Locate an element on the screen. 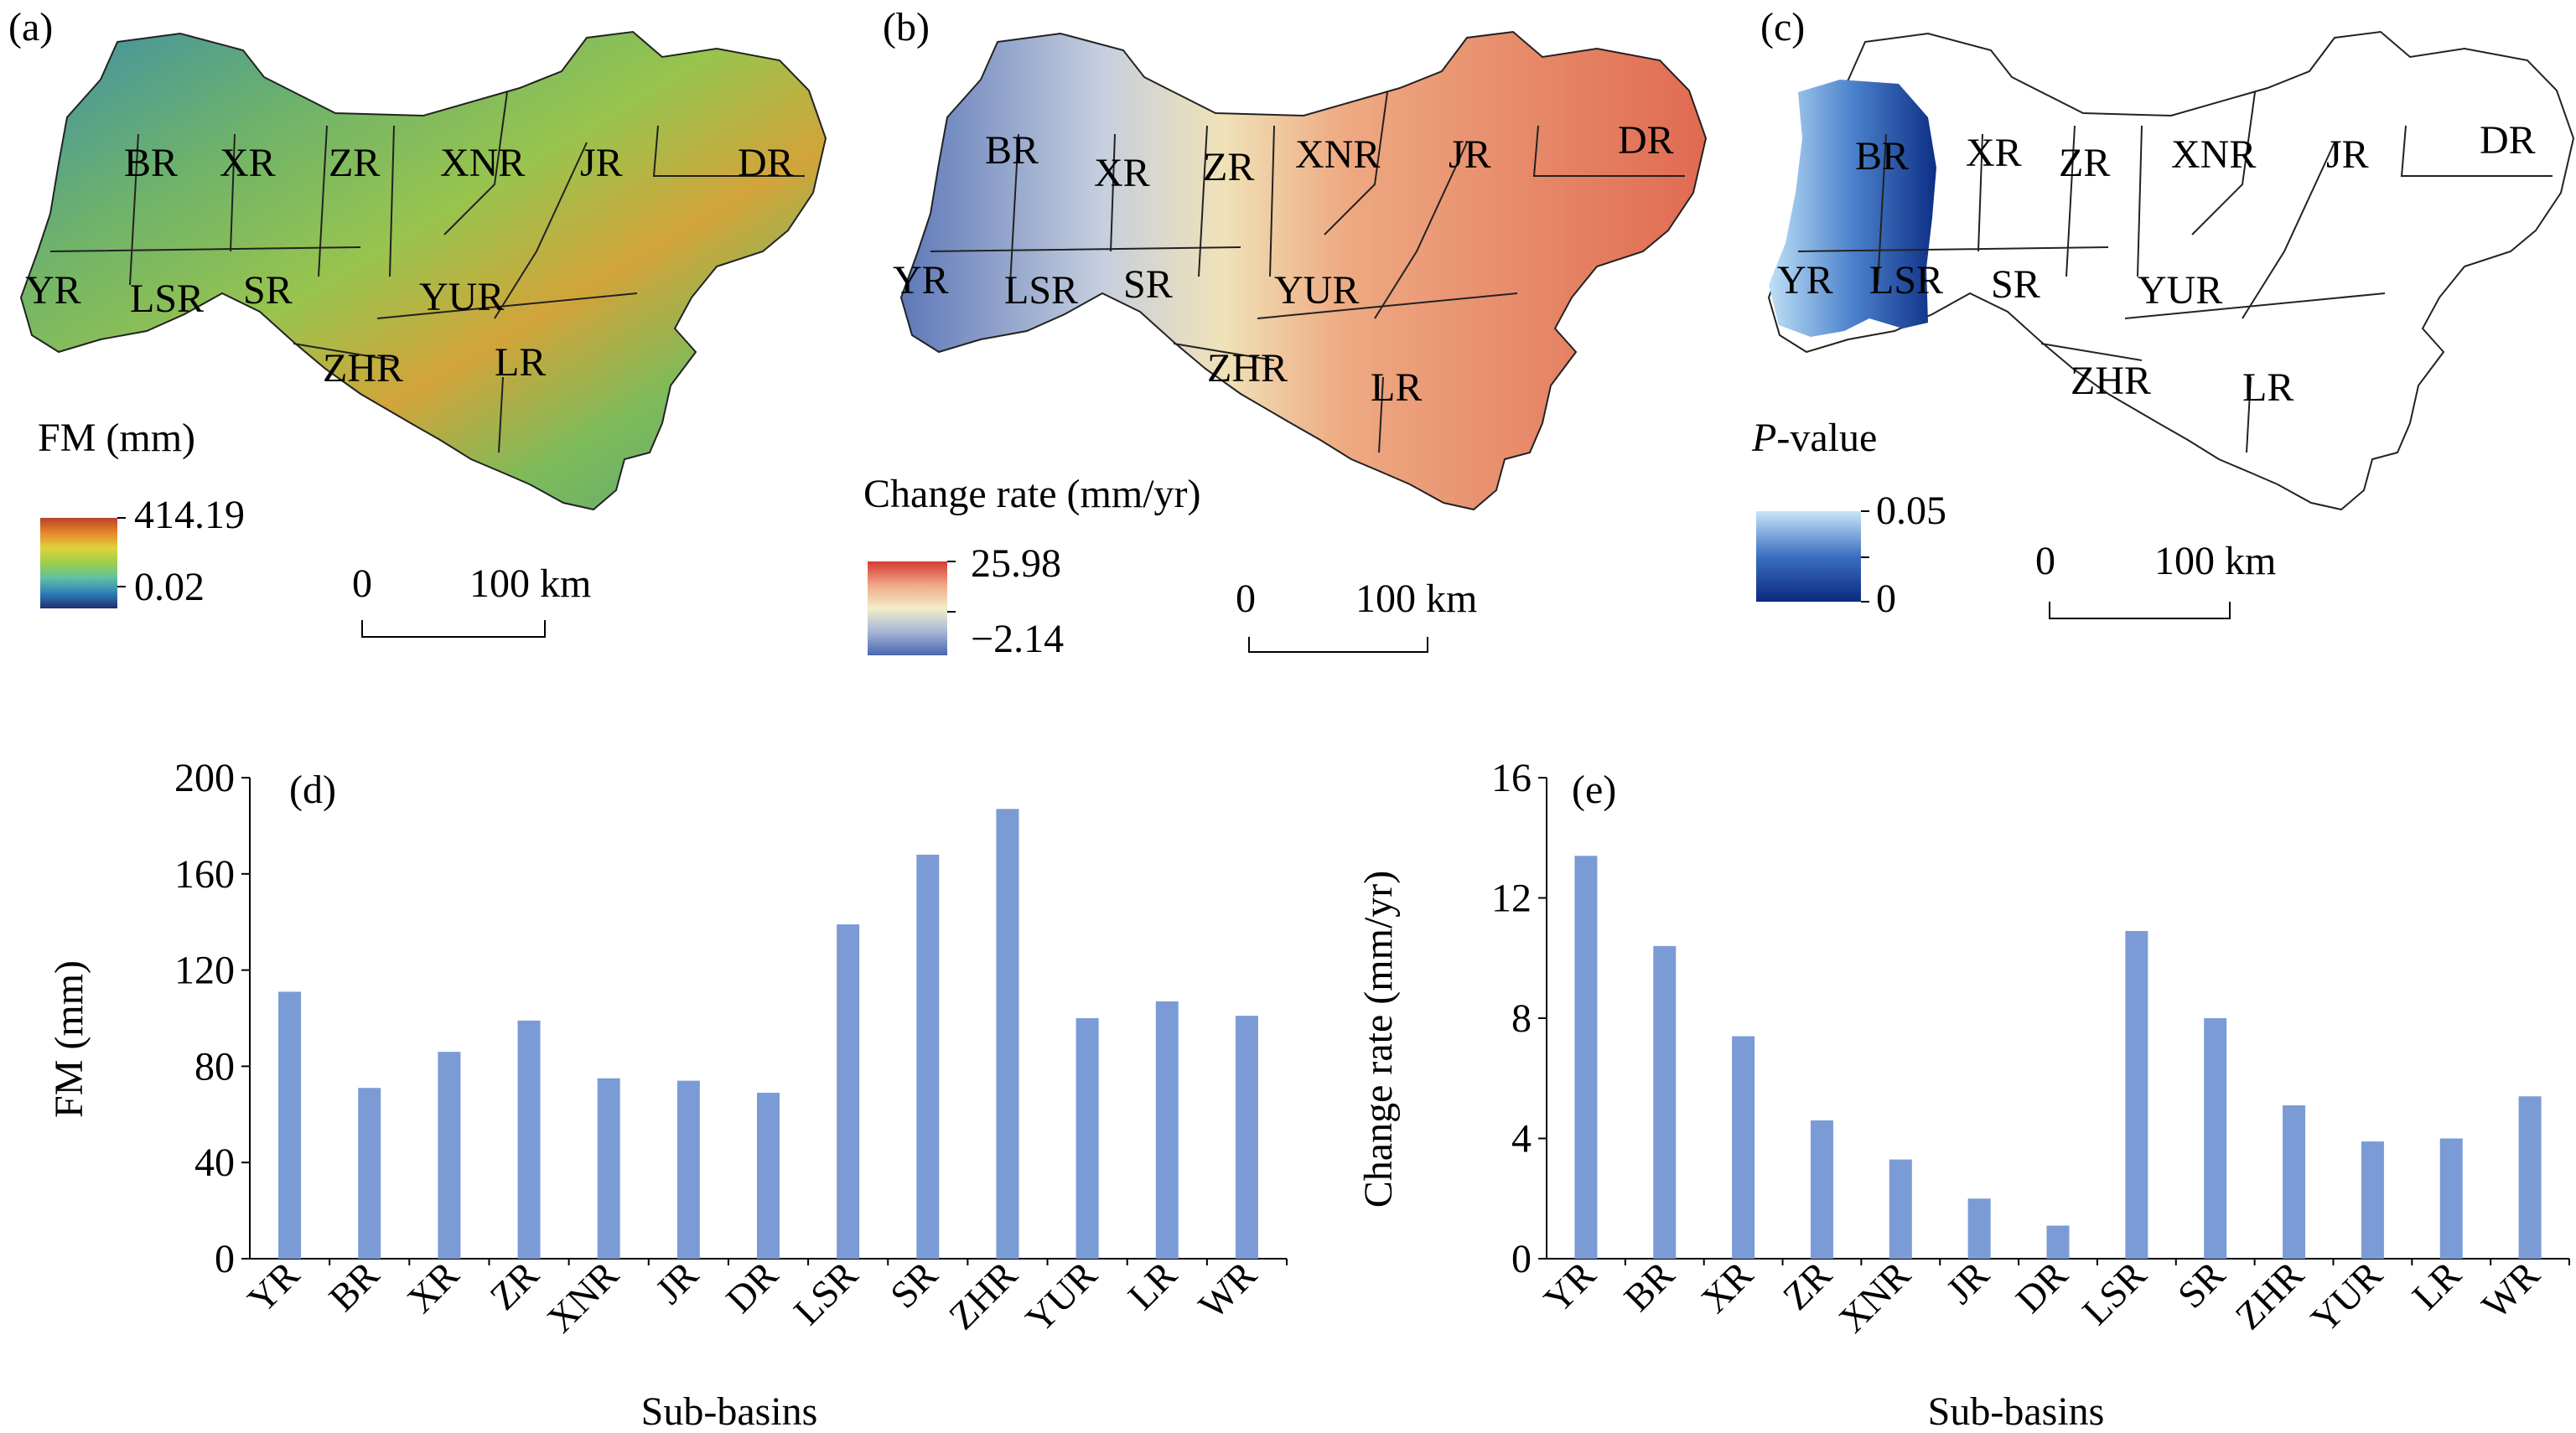  region-label-c: XNR is located at coordinates (2213, 154).